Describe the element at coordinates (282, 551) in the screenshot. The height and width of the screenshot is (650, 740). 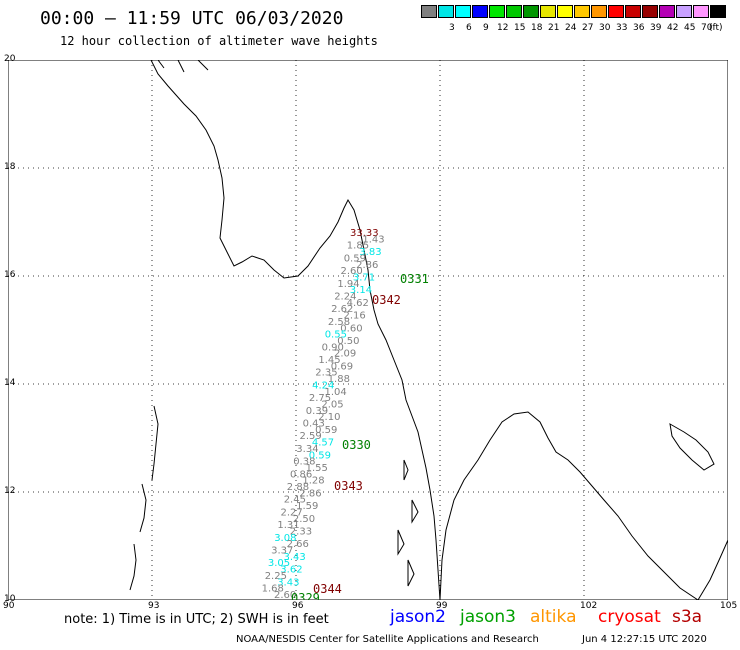
I see `wave-height-label: 3.37` at that location.